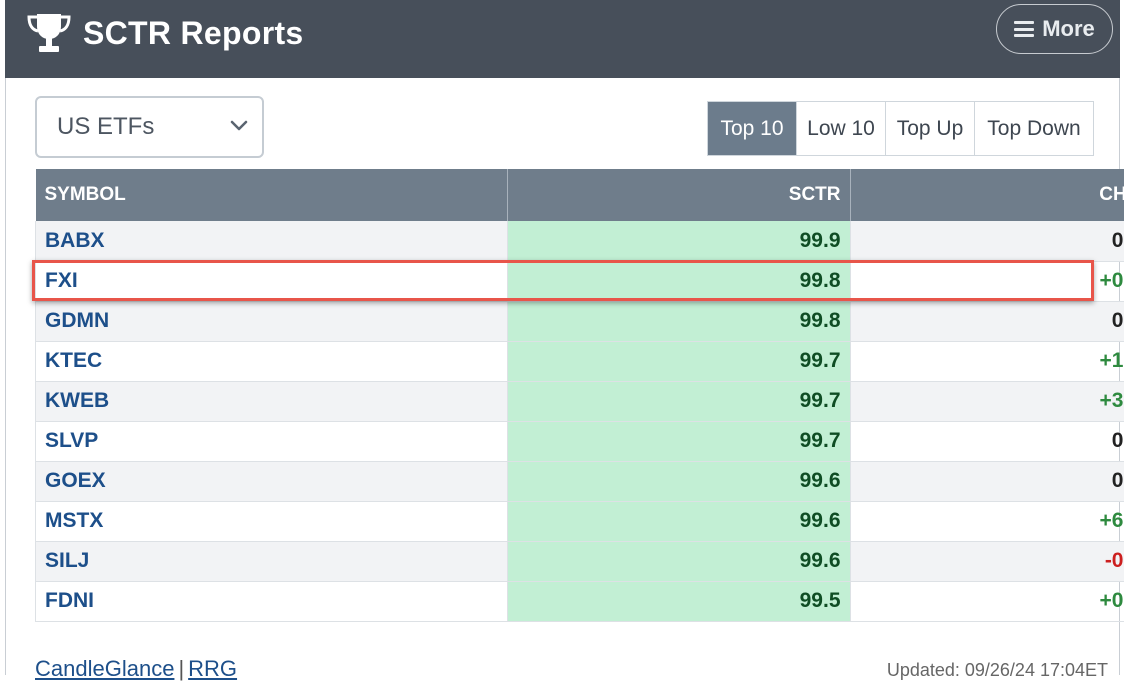 This screenshot has height=682, width=1124. I want to click on chevron-down-icon, so click(239, 126).